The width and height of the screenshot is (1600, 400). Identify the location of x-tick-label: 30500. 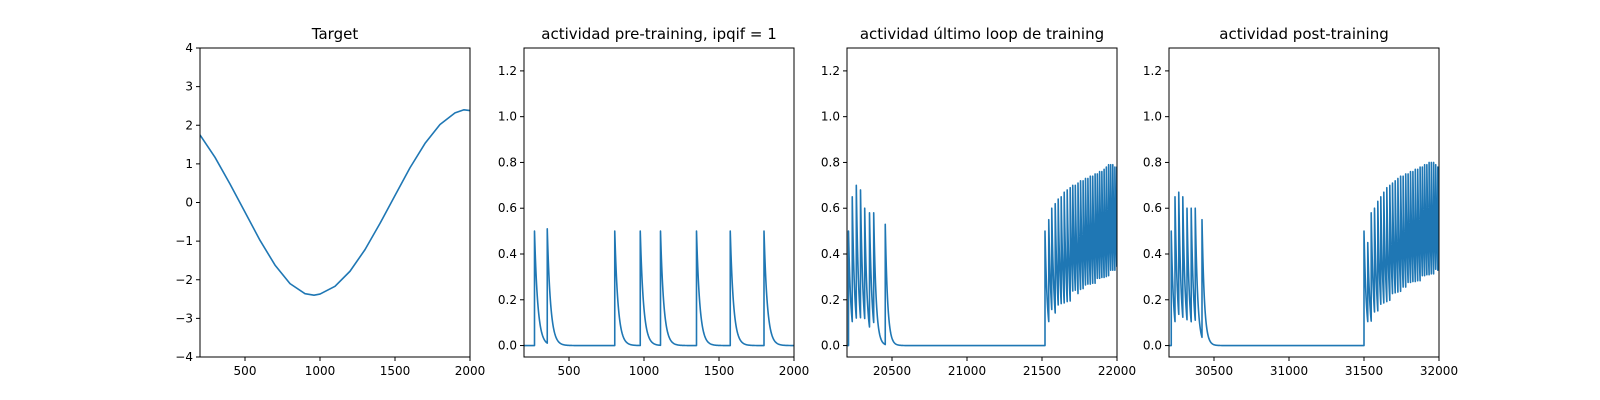
(1214, 371).